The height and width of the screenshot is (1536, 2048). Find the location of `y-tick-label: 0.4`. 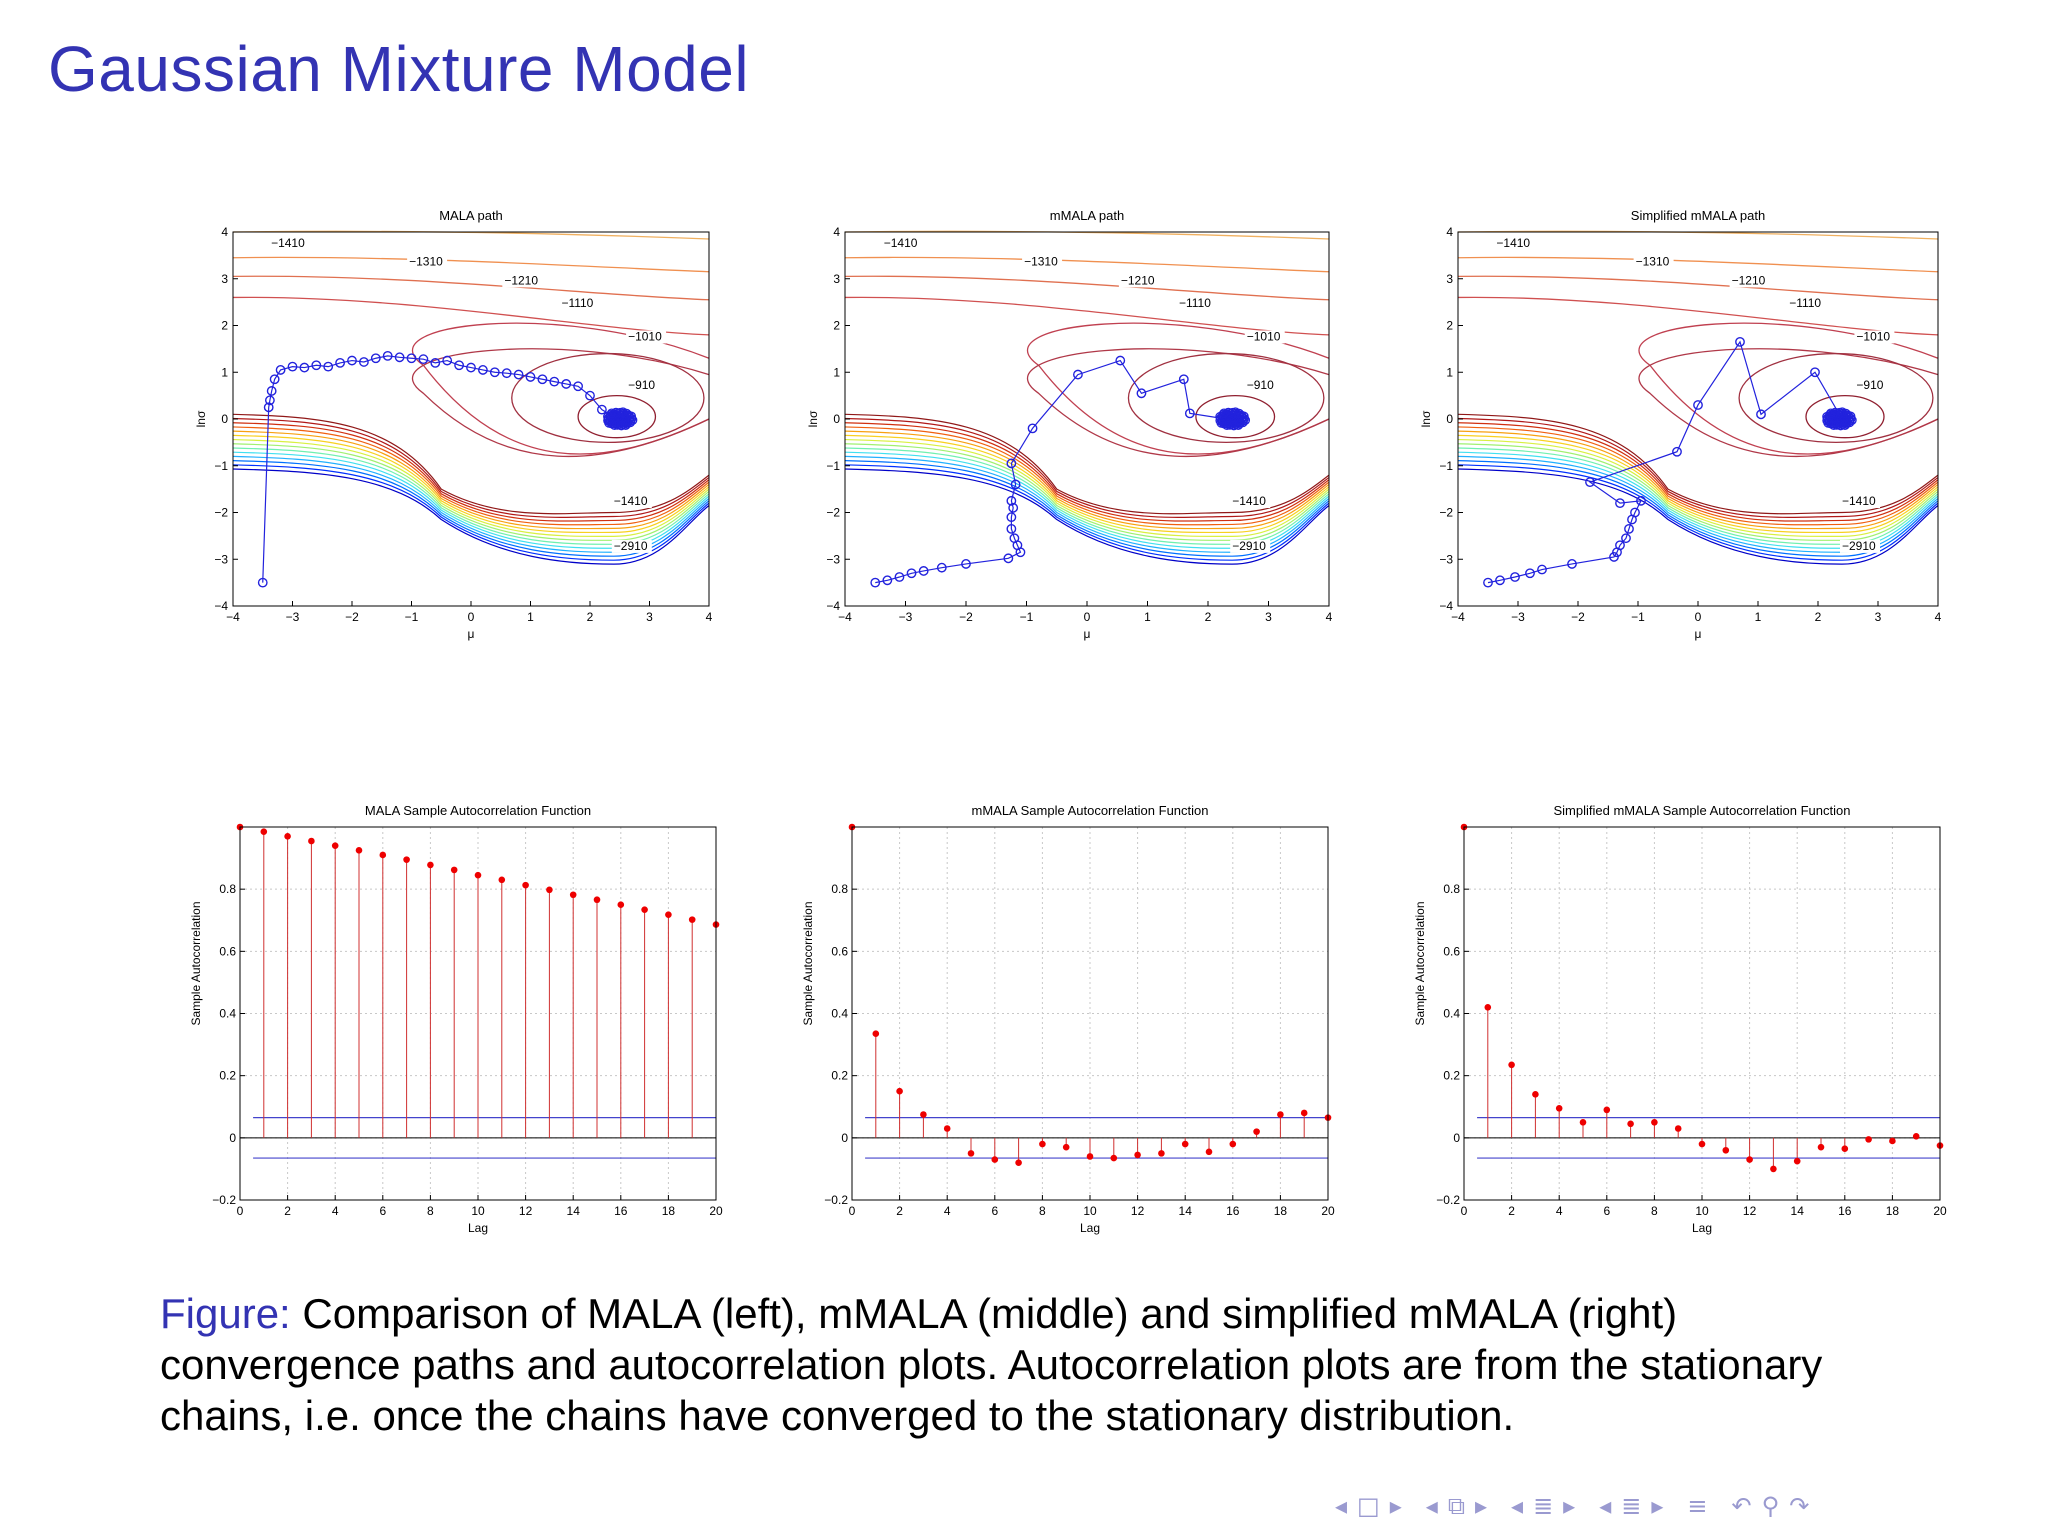

y-tick-label: 0.4 is located at coordinates (227, 1014).